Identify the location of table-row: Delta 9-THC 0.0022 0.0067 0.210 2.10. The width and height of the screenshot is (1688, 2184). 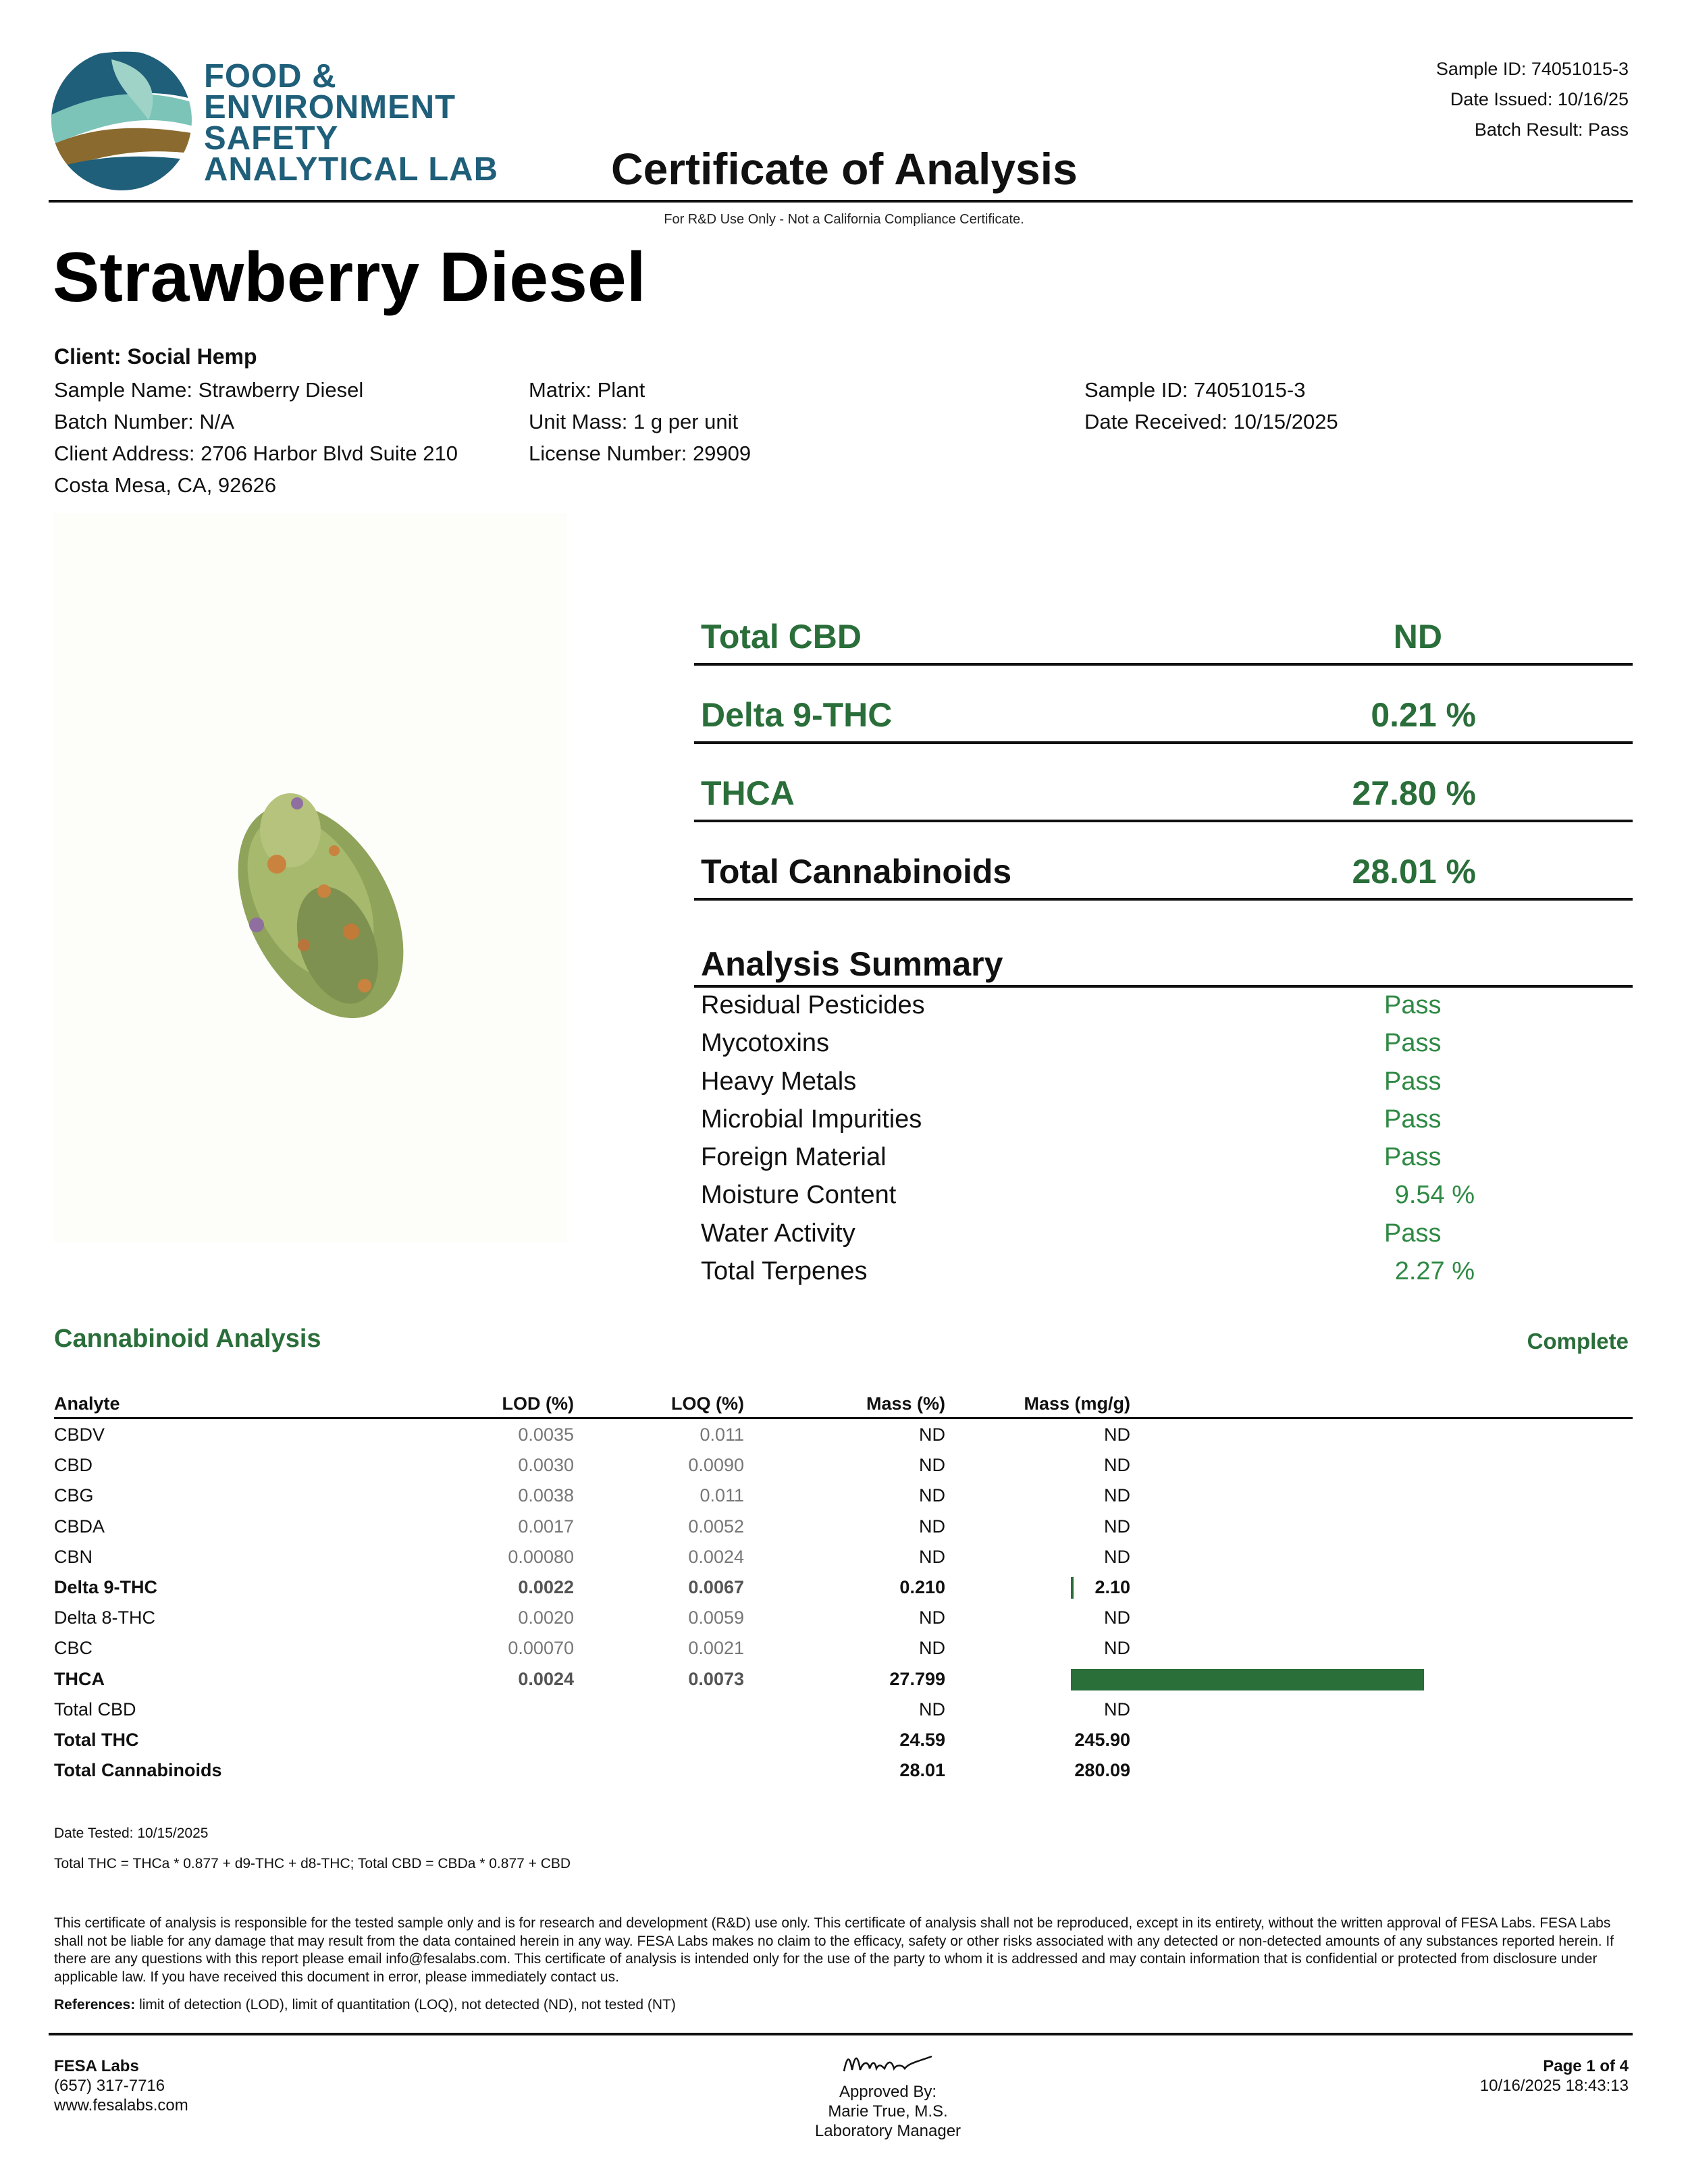
(843, 1587).